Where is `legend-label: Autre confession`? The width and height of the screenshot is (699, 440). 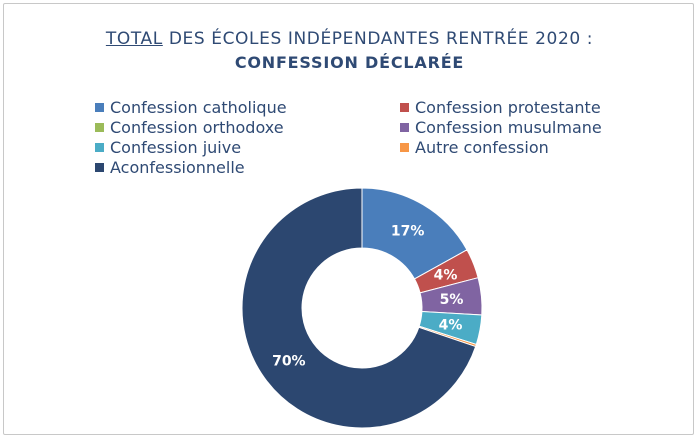
legend-label: Autre confession is located at coordinates (482, 147).